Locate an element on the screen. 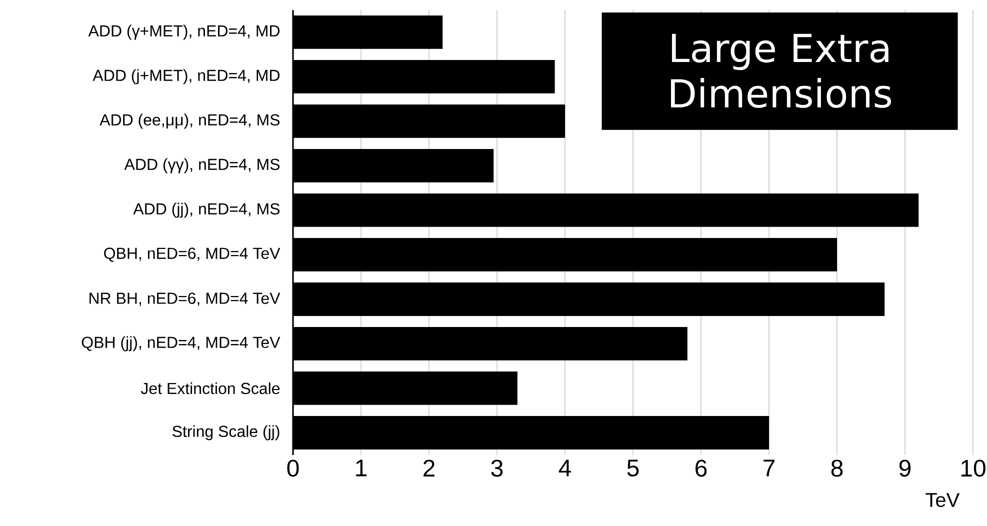 The width and height of the screenshot is (987, 526). x-tick-label: 4 is located at coordinates (564, 468).